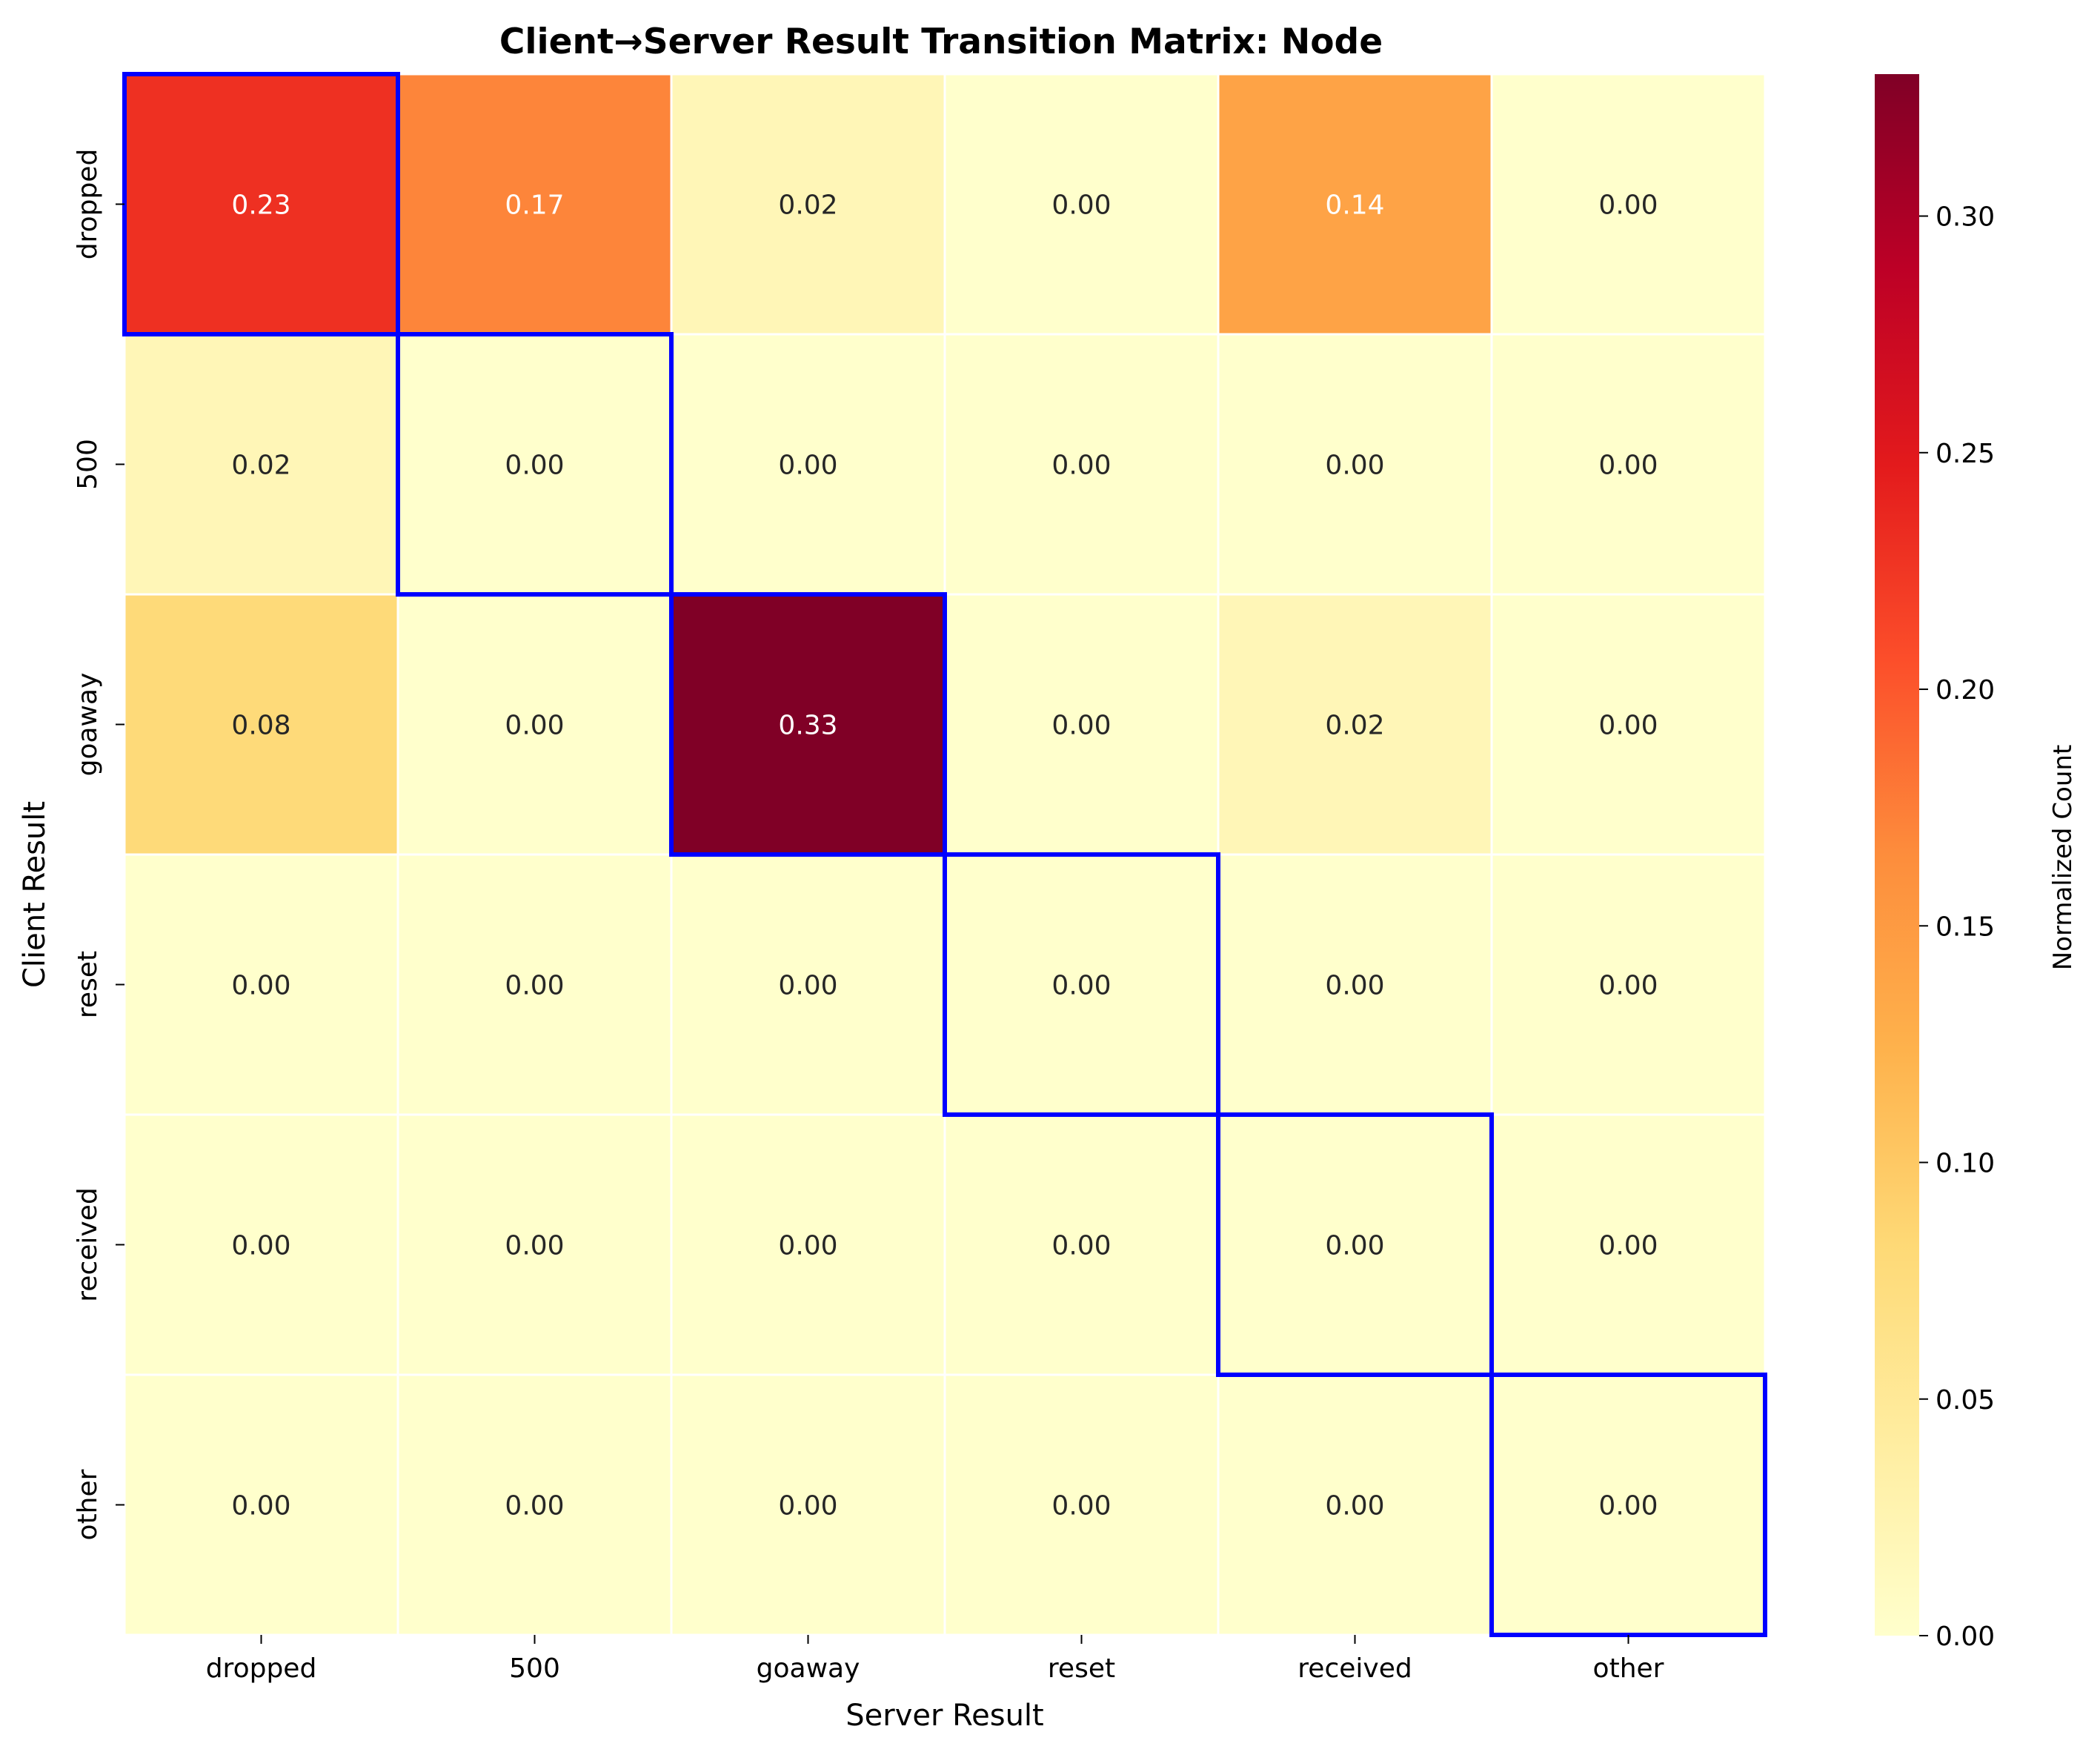 This screenshot has width=2100, height=1752. I want to click on x-tick-label: goaway, so click(809, 1669).